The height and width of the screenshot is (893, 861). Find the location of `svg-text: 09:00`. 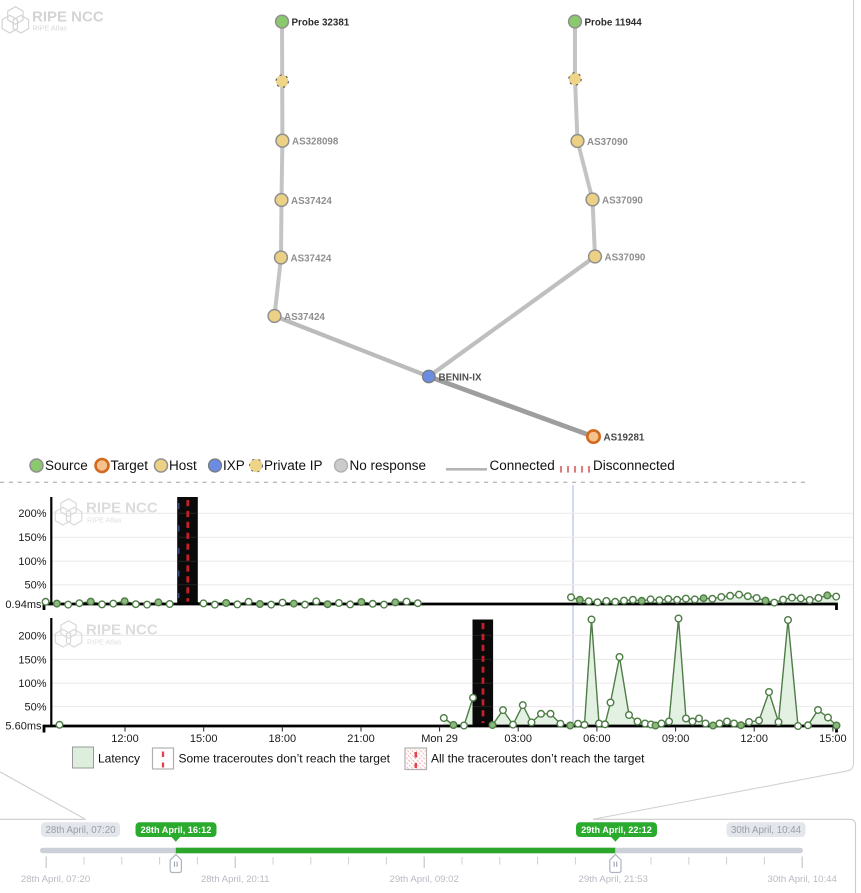

svg-text: 09:00 is located at coordinates (676, 739).